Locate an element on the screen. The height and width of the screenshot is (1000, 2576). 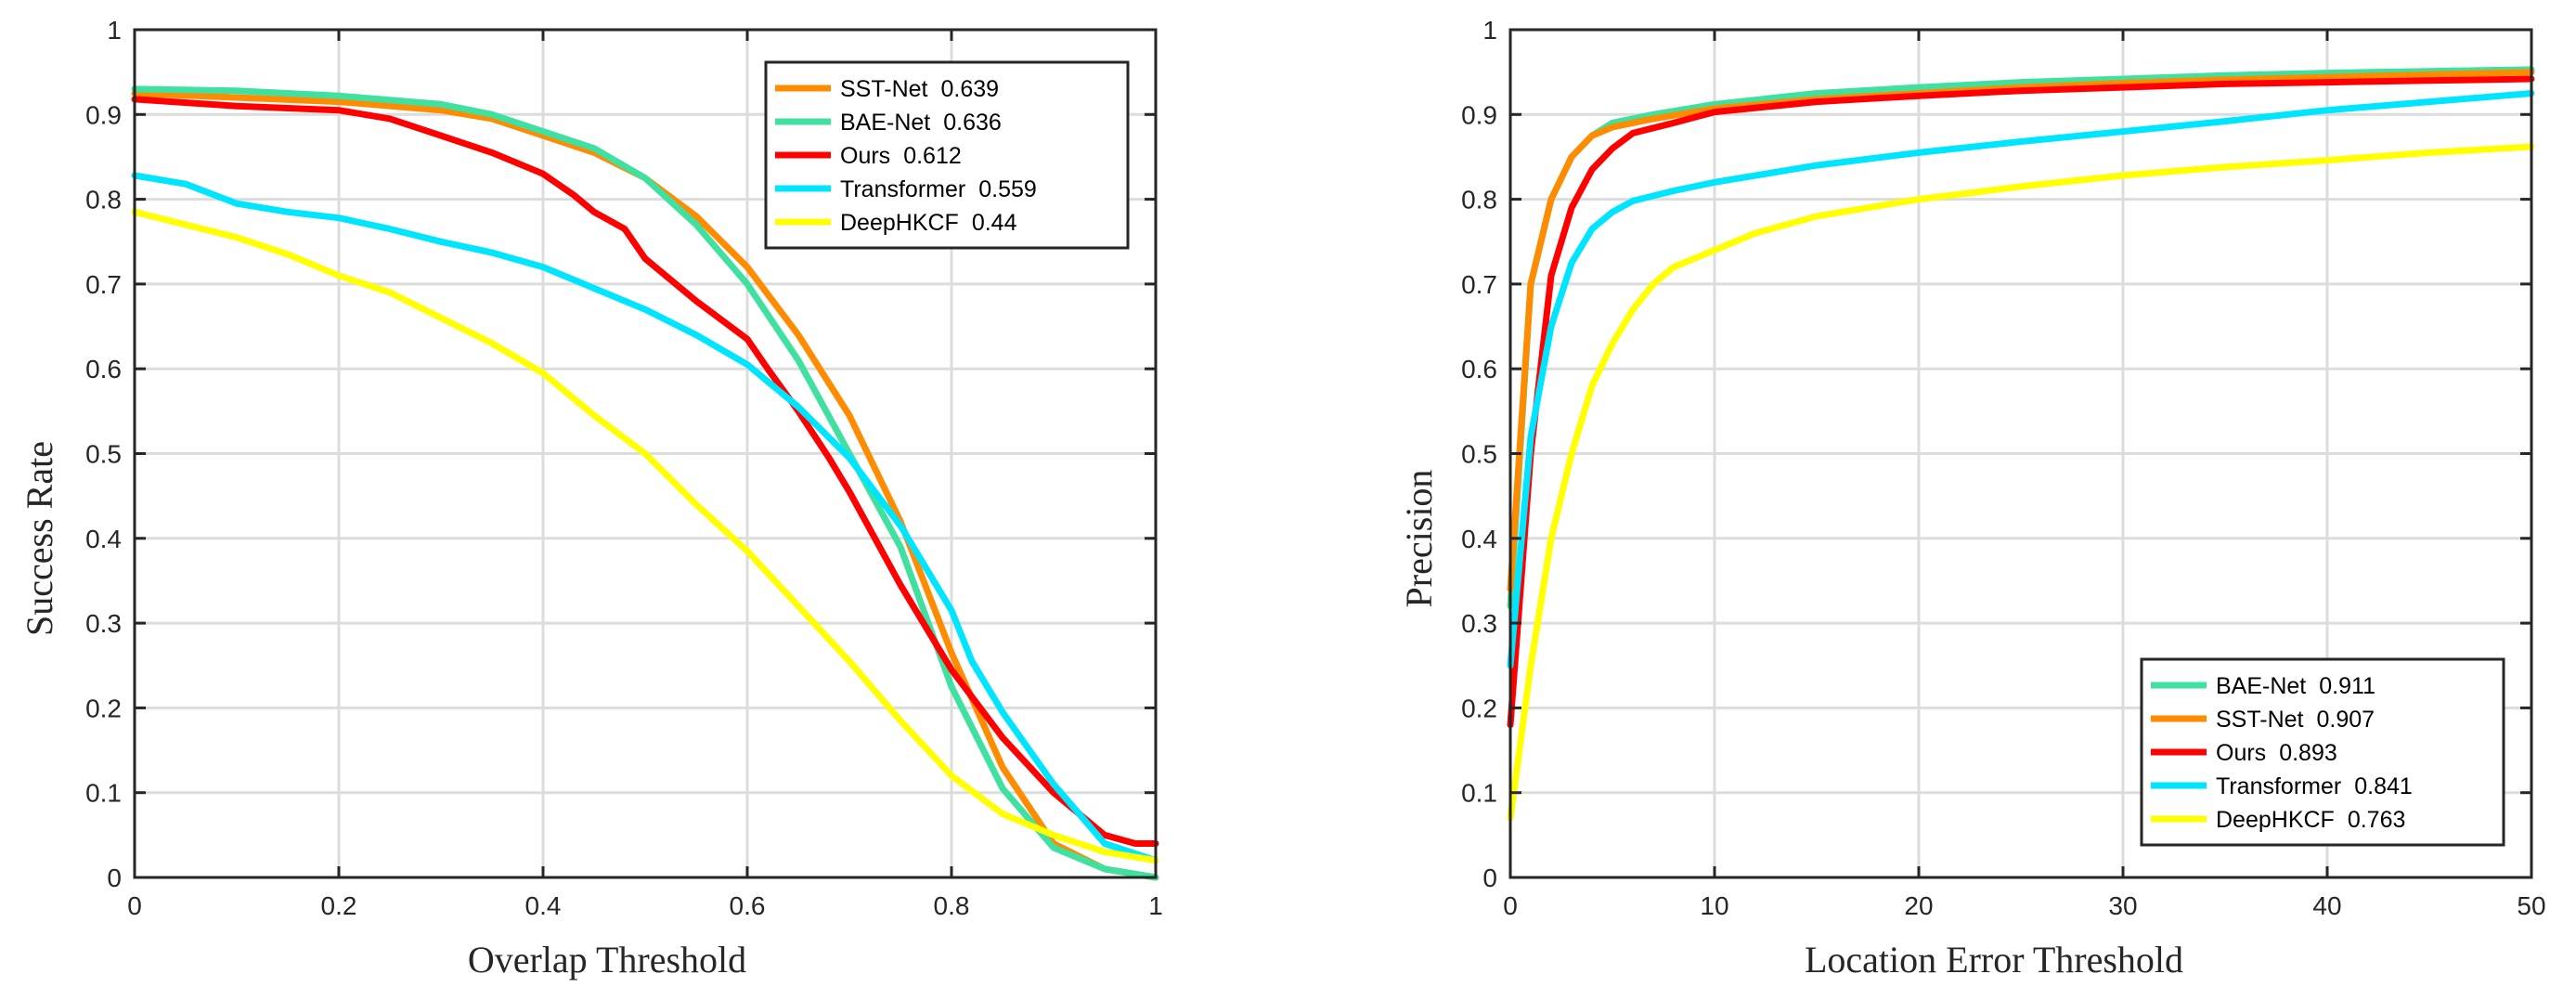
legend-score: 0.893 is located at coordinates (2308, 753).